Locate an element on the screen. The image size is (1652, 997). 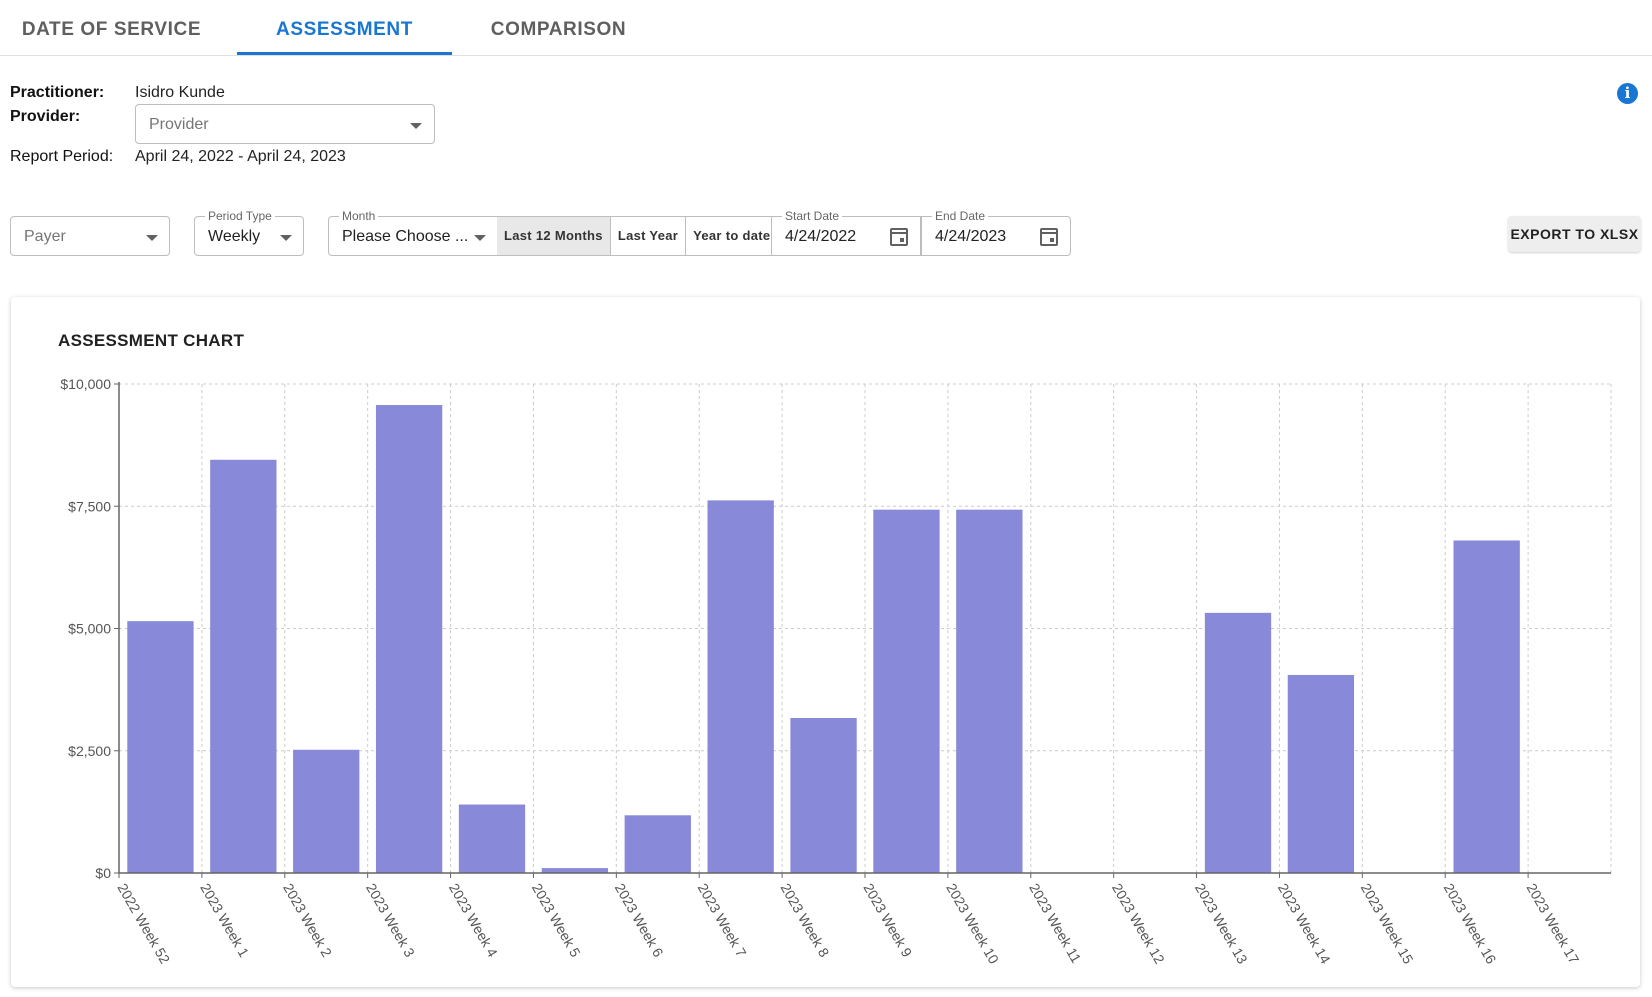
report-period-value: April 24, 2022 - April 24, 2023 is located at coordinates (240, 156).